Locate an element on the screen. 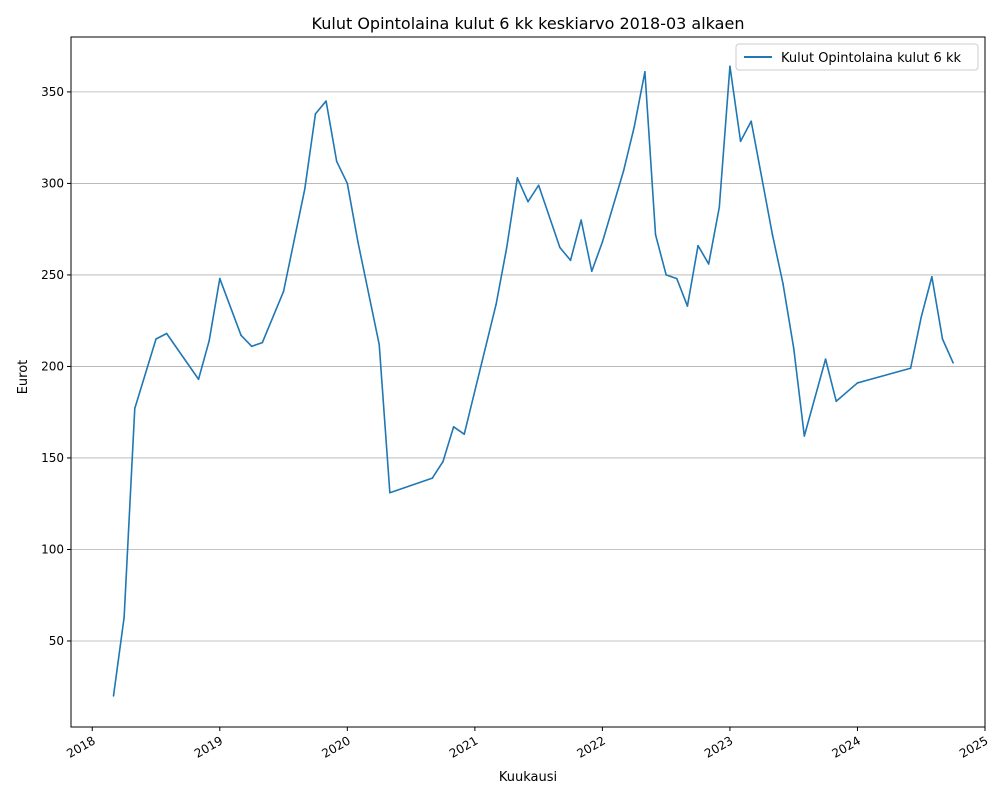 The width and height of the screenshot is (1000, 800). y-tick-label: 300 is located at coordinates (52, 183).